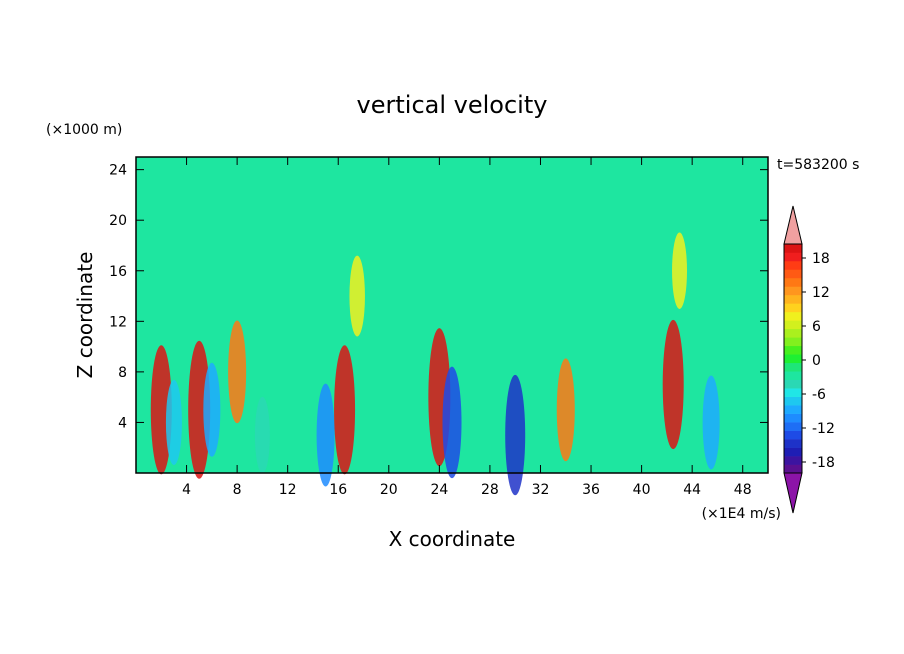 This screenshot has height=654, width=904. I want to click on x-tick-label: 40, so click(642, 490).